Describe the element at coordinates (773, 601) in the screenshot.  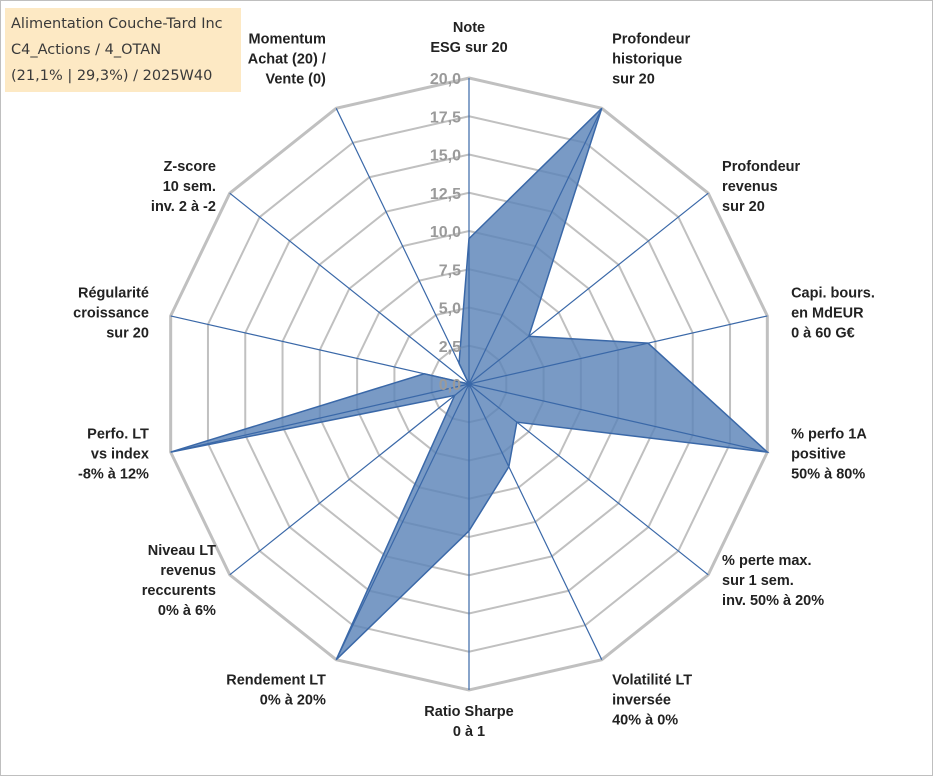
I see `axis-label-line: inv. 50% à 20%` at that location.